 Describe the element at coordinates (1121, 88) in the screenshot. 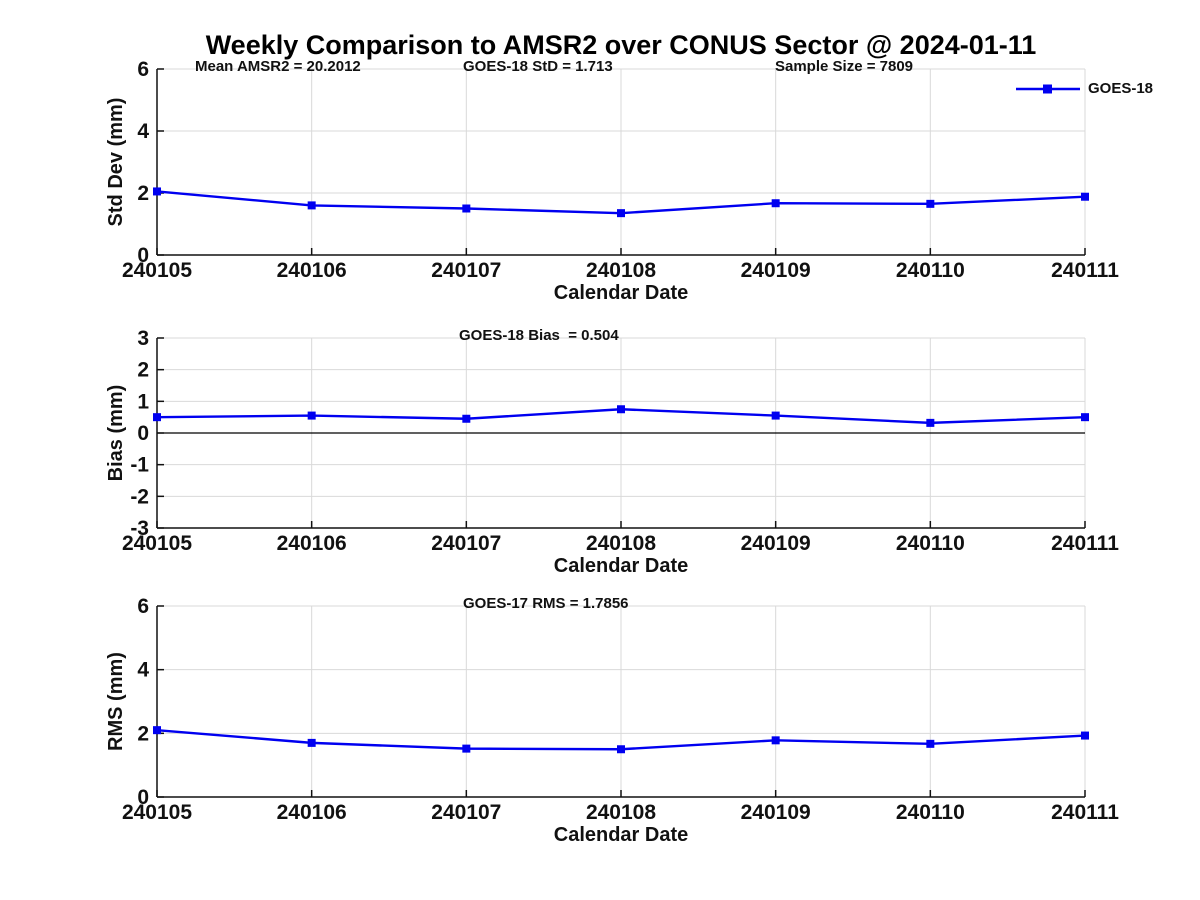

I see `legend-label: GOES-18` at that location.